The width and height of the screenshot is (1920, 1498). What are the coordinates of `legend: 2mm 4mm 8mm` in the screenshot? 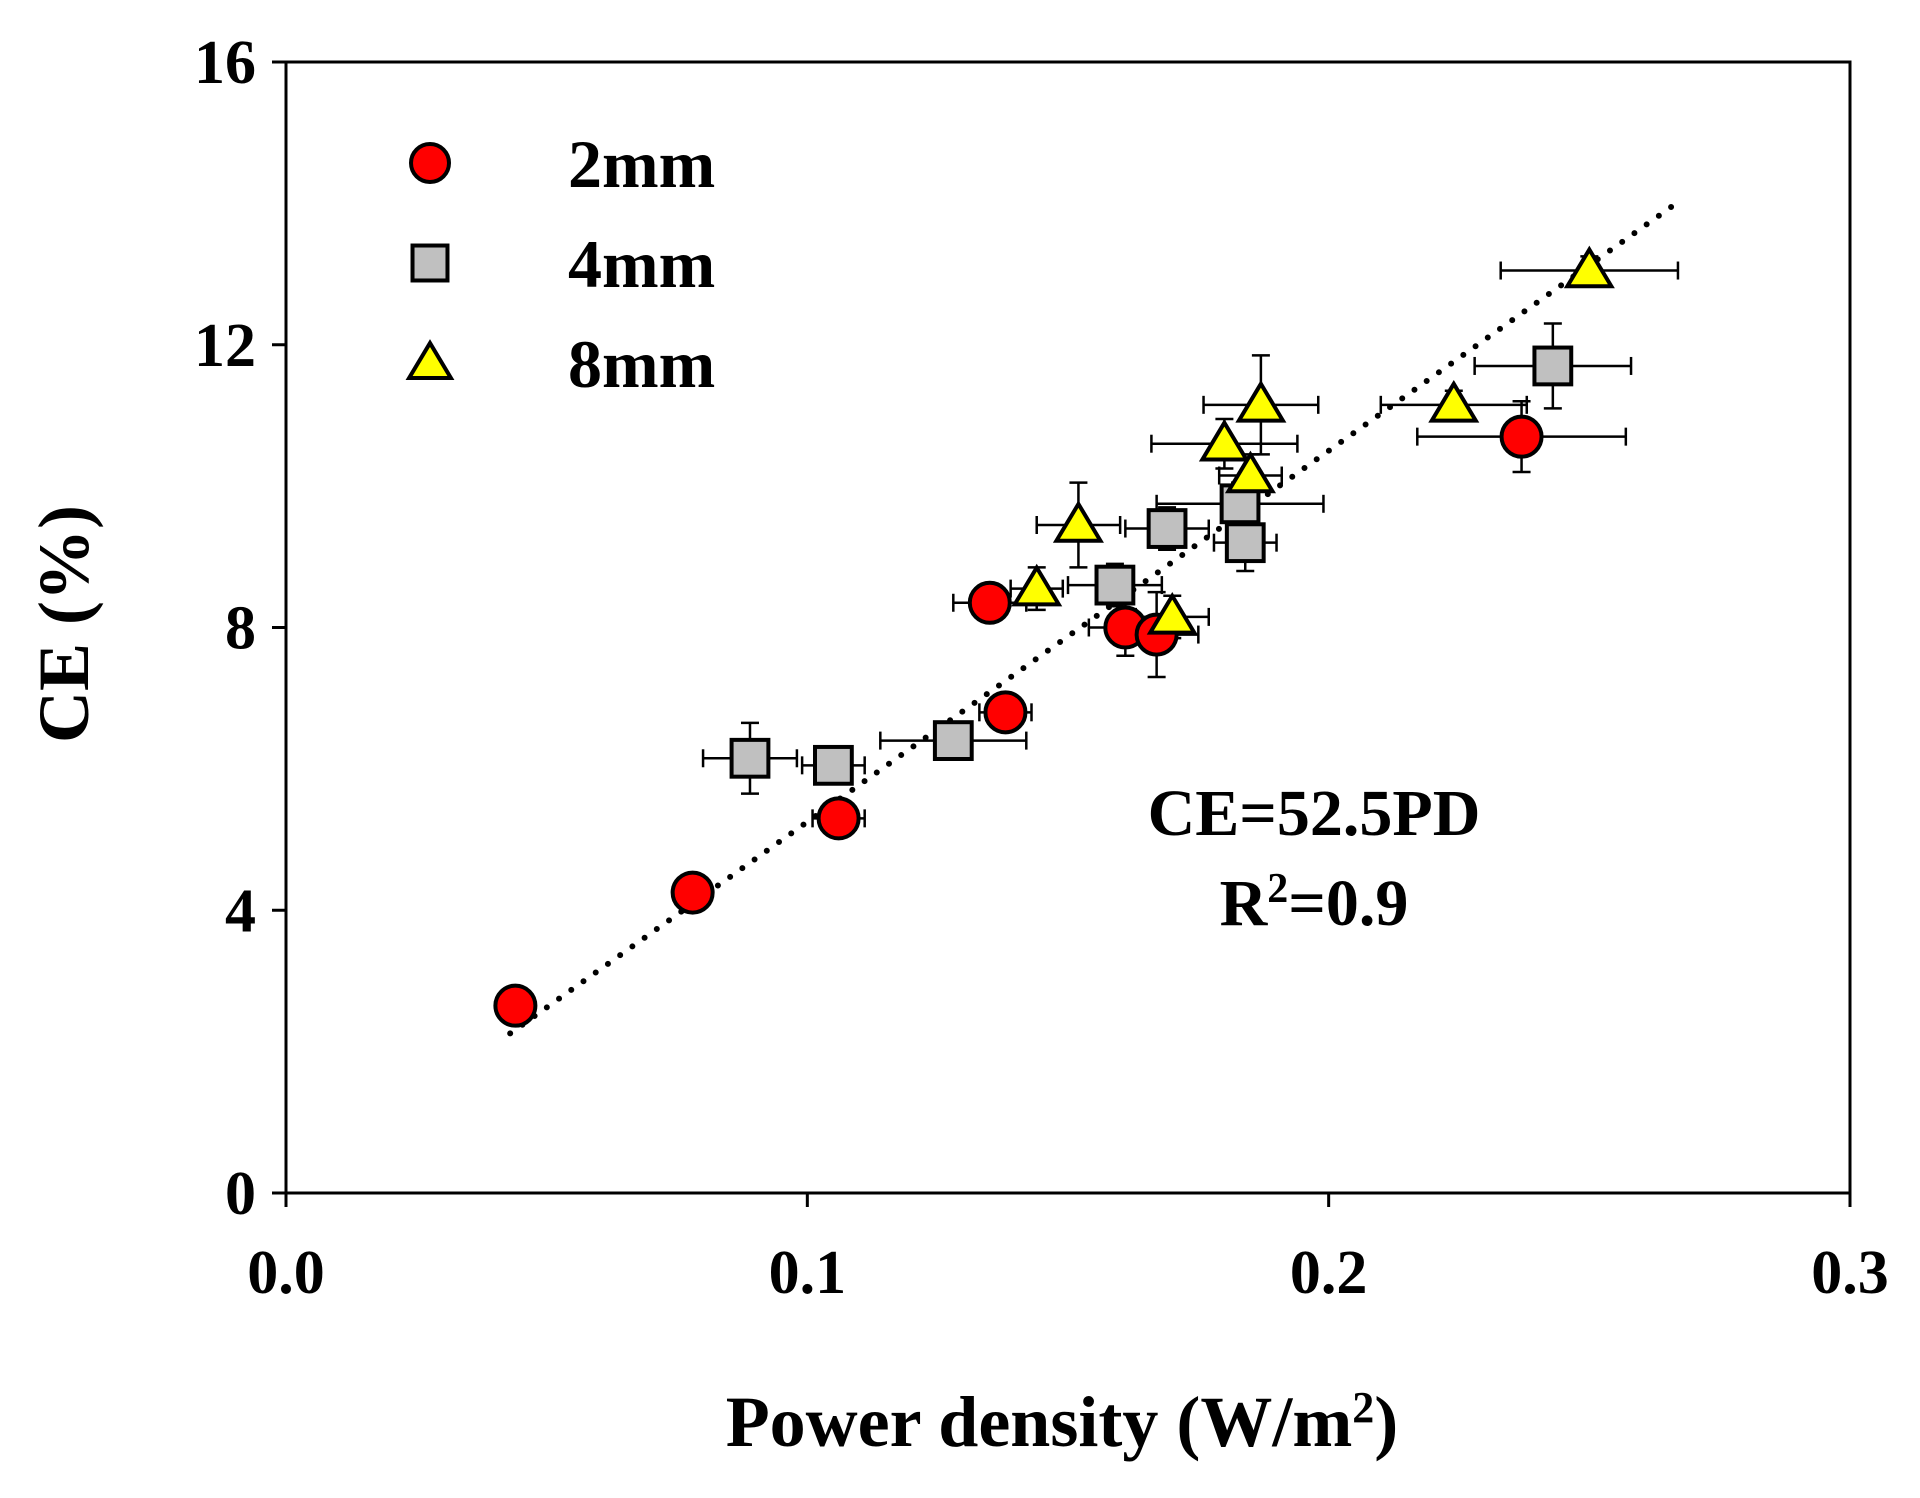 It's located at (560, 264).